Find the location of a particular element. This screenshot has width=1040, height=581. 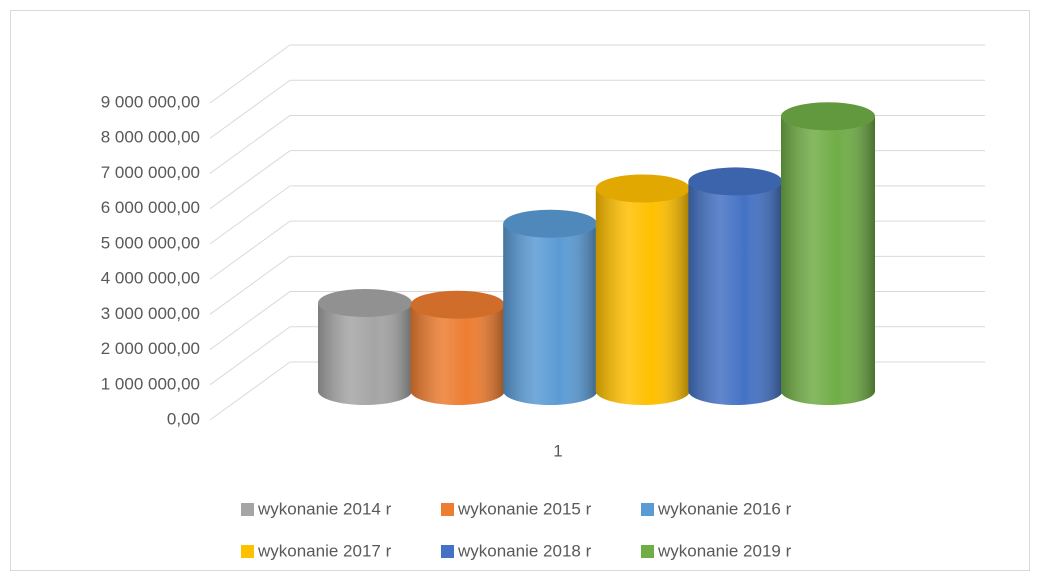

y-tick-label: 7 000 000,00 is located at coordinates (150, 172).